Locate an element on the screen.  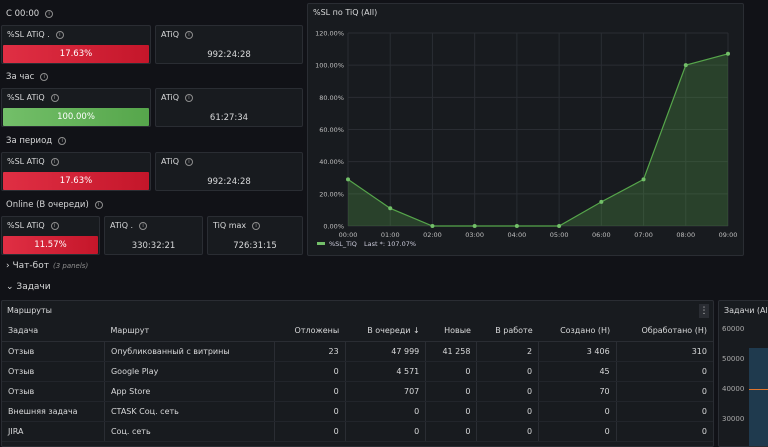
table-cell: 70 is located at coordinates (577, 391).